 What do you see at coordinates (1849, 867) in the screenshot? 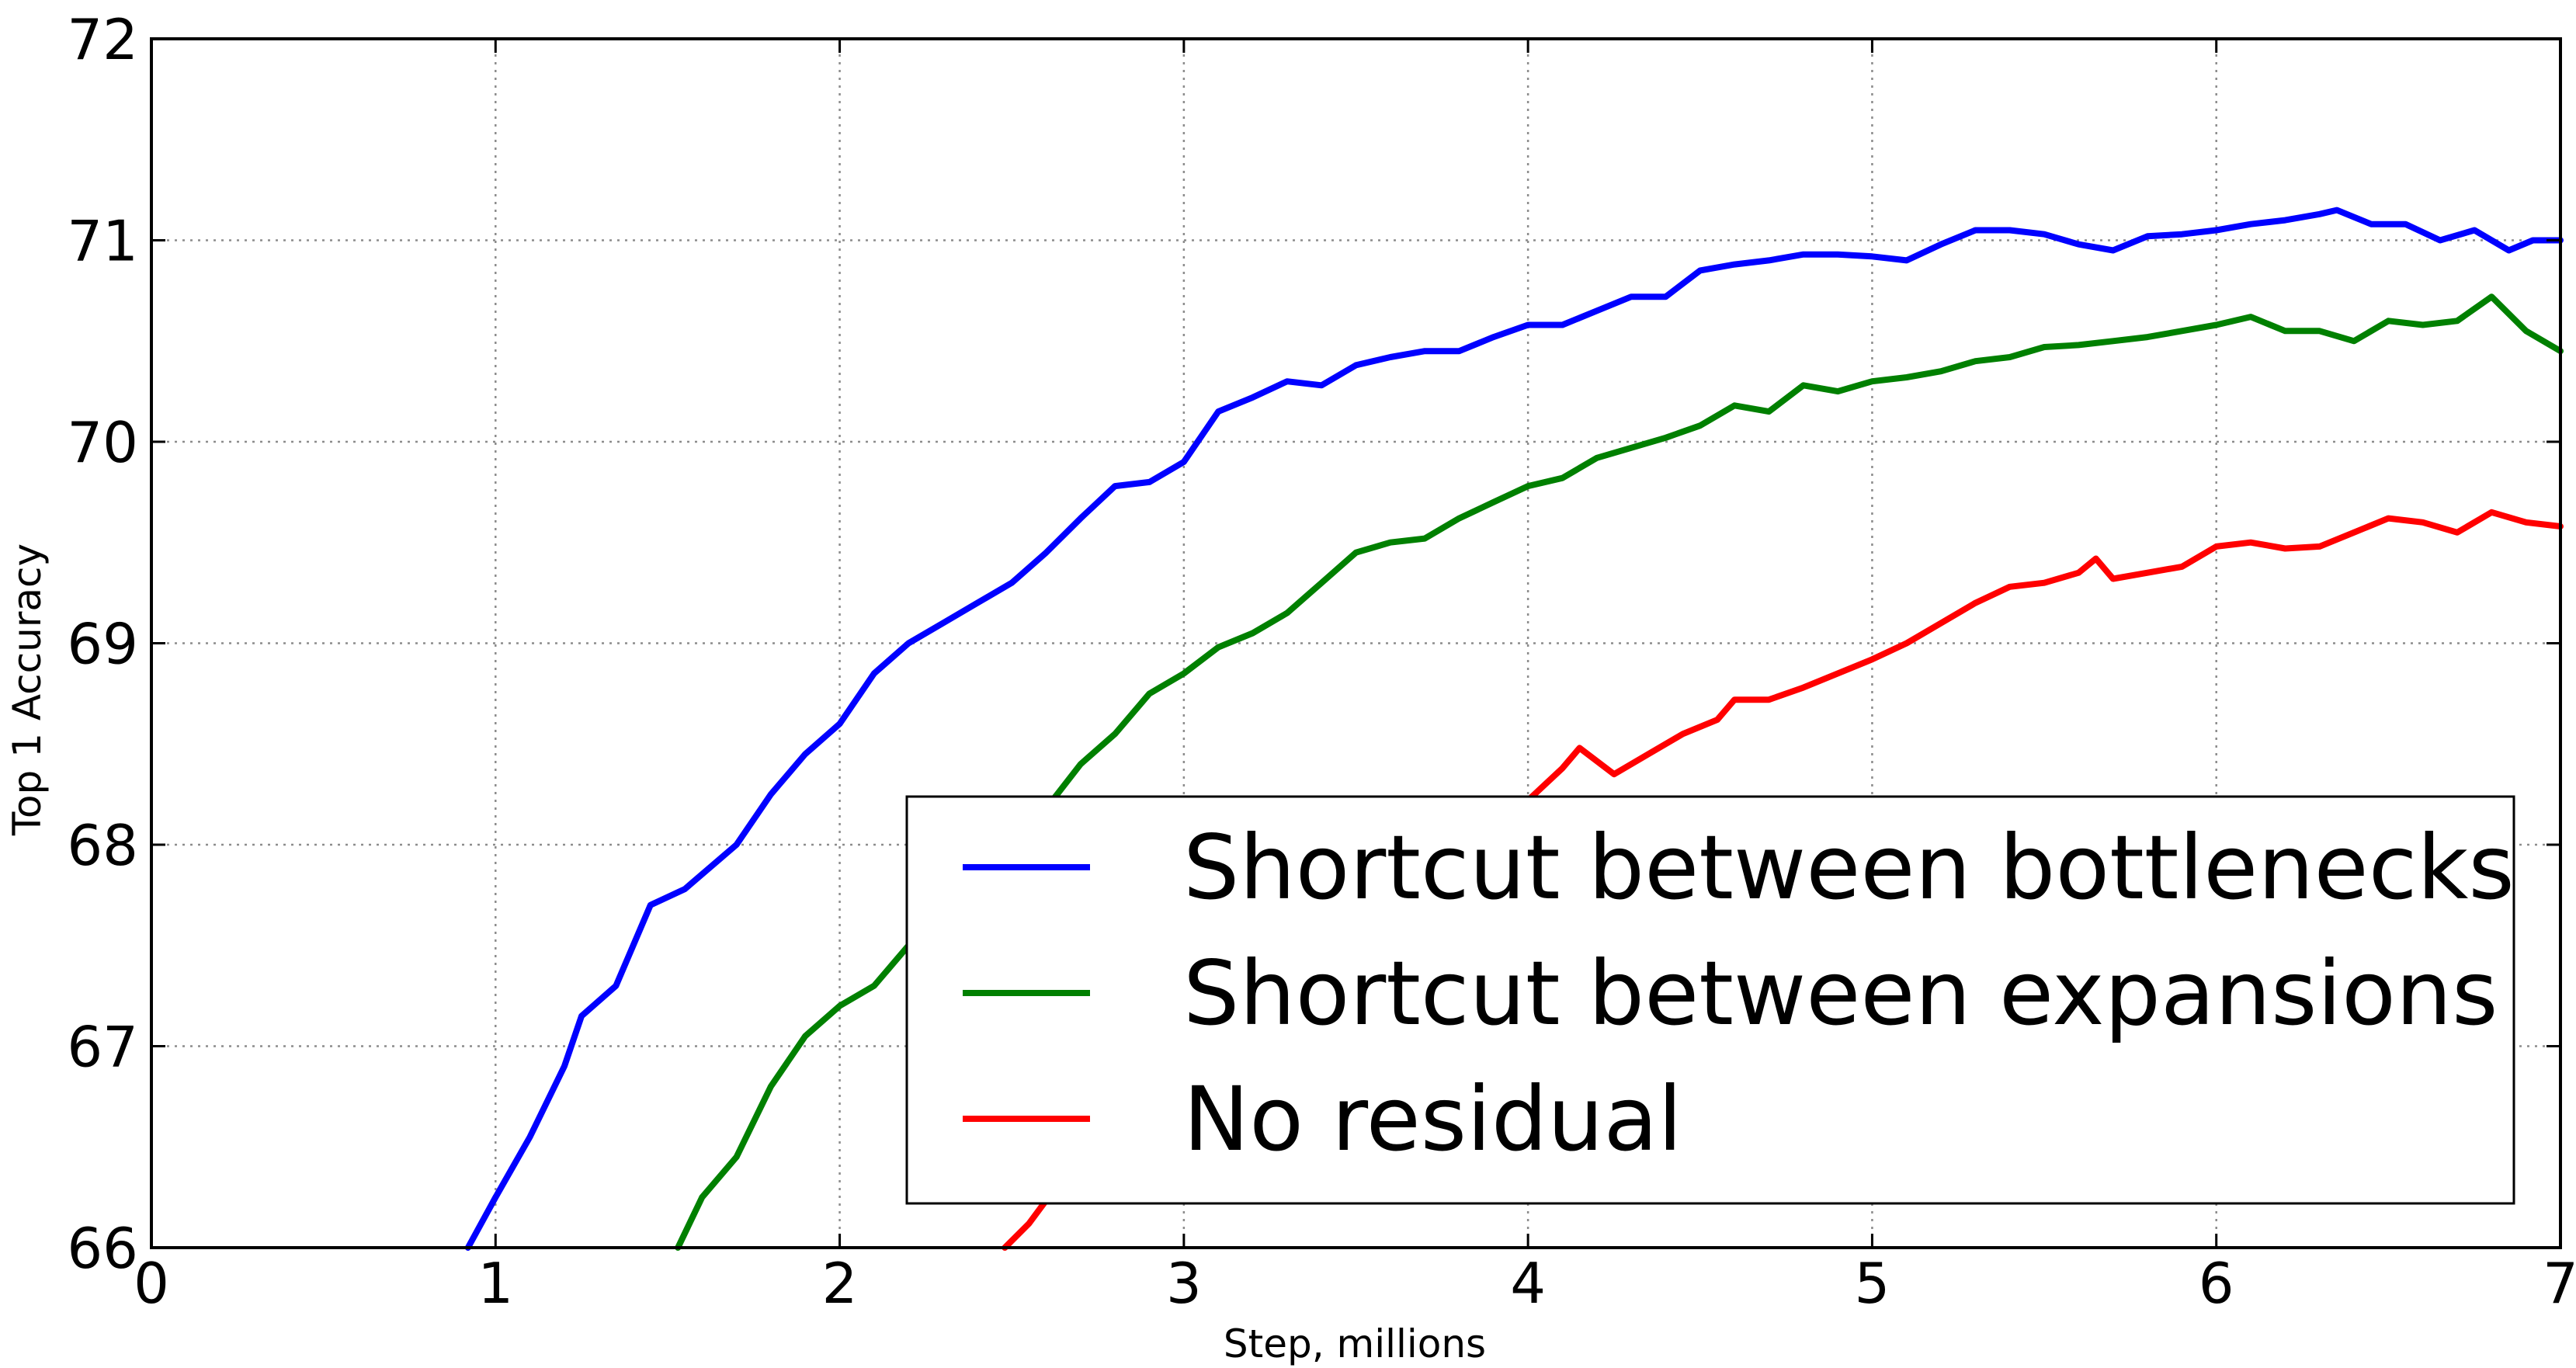
I see `legend-label-bottlenecks: Shortcut between bottlenecks` at bounding box center [1849, 867].